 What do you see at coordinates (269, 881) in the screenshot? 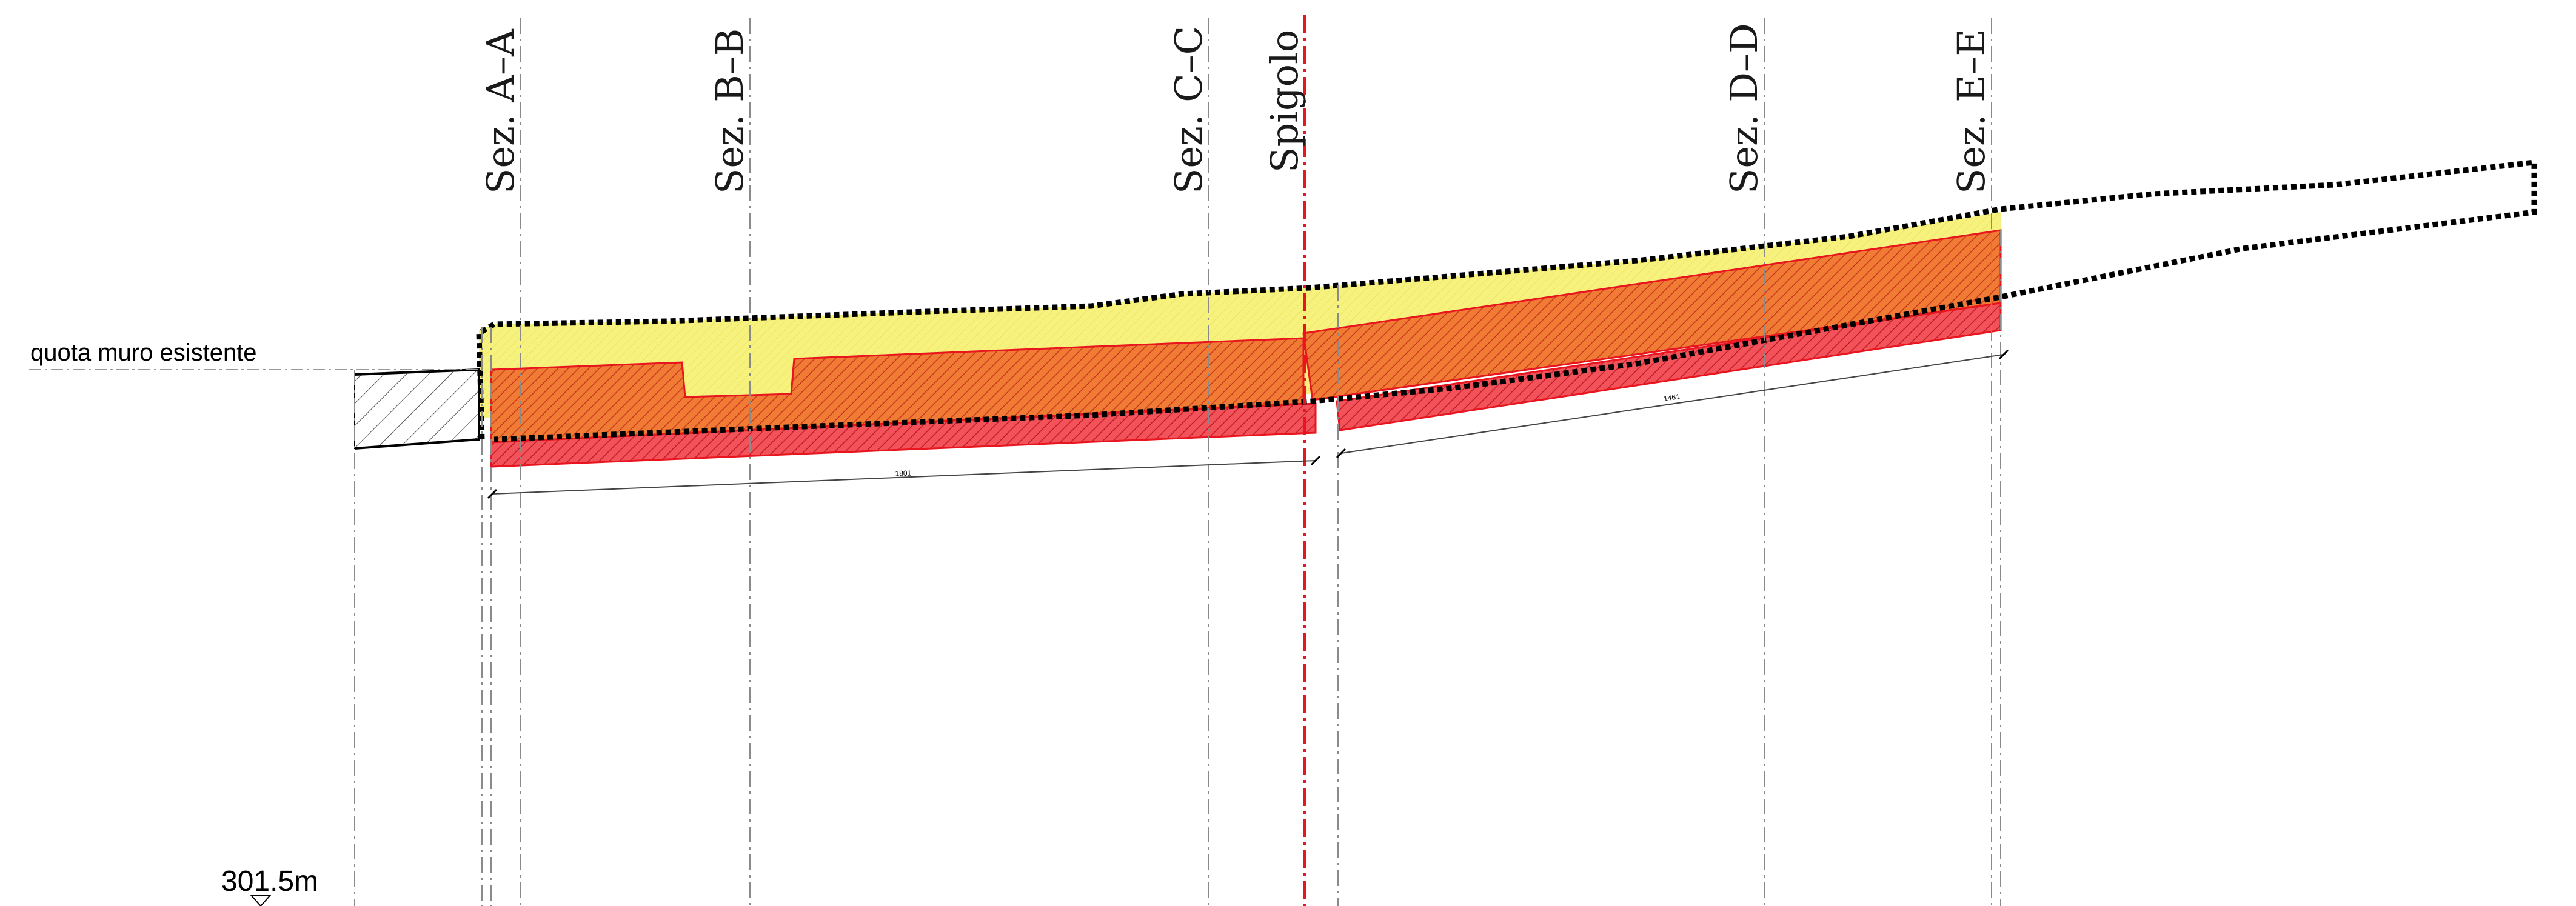
I see `elevation-label: 301.5m` at bounding box center [269, 881].